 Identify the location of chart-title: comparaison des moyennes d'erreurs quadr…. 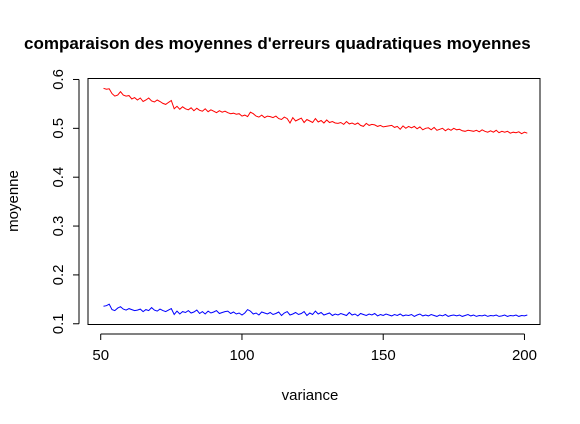
(277, 43).